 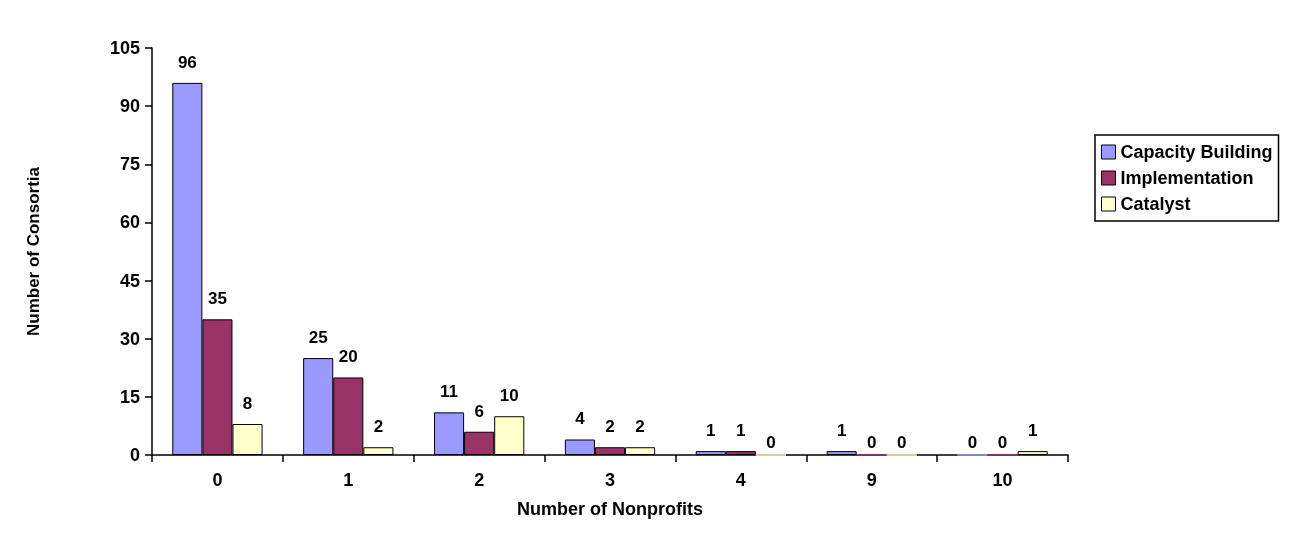 What do you see at coordinates (134, 455) in the screenshot?
I see `y-tick-label: 0` at bounding box center [134, 455].